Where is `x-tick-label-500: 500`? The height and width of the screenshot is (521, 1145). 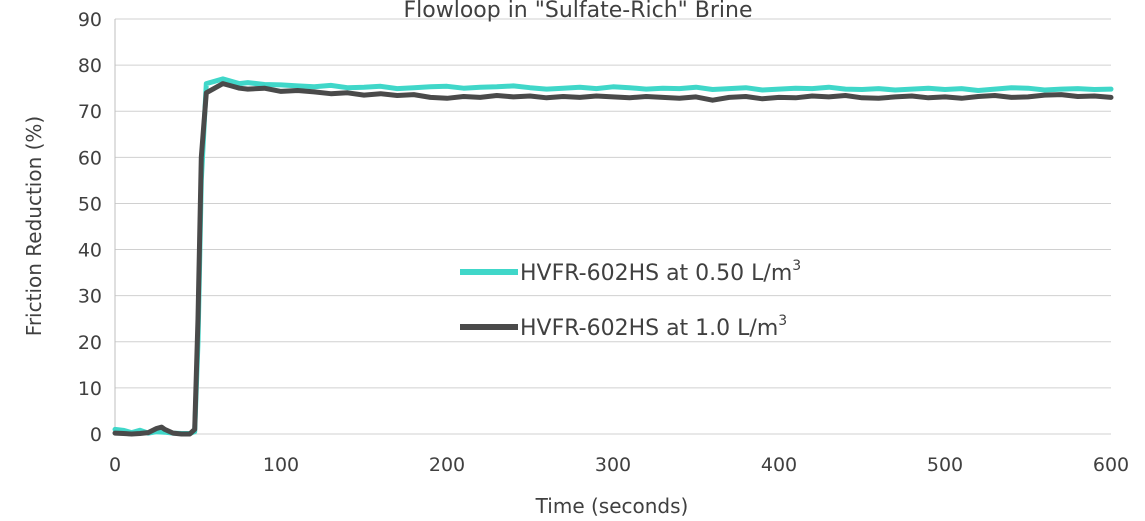
x-tick-label-500: 500 is located at coordinates (945, 465).